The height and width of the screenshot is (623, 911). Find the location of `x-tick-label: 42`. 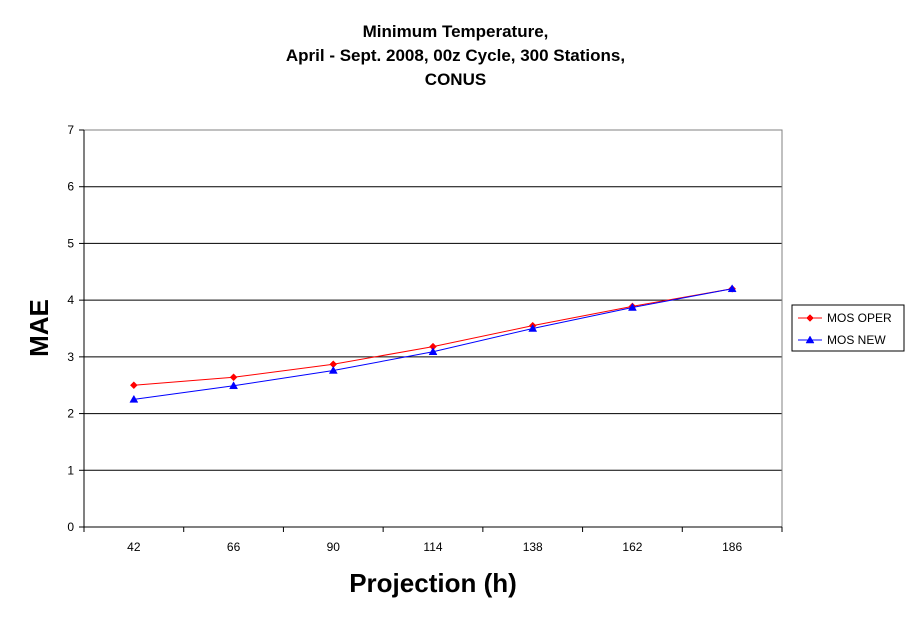

x-tick-label: 42 is located at coordinates (134, 547).